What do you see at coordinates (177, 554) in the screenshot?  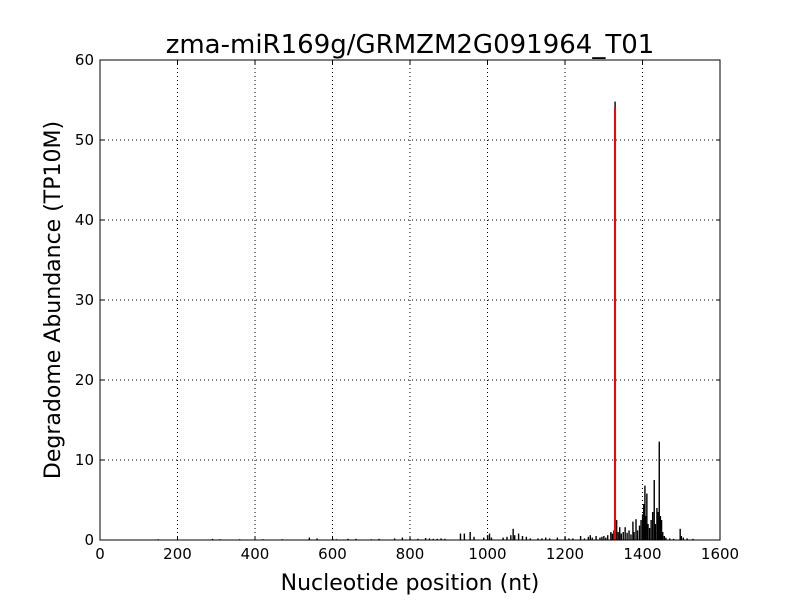 I see `x-tick-label: 200` at bounding box center [177, 554].